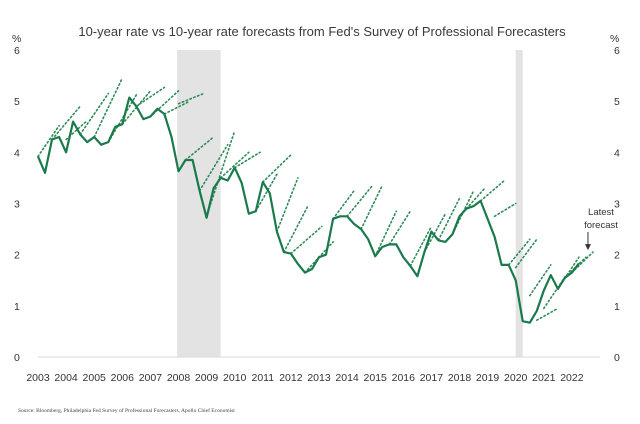  What do you see at coordinates (404, 378) in the screenshot?
I see `x-tick-2016: 2016` at bounding box center [404, 378].